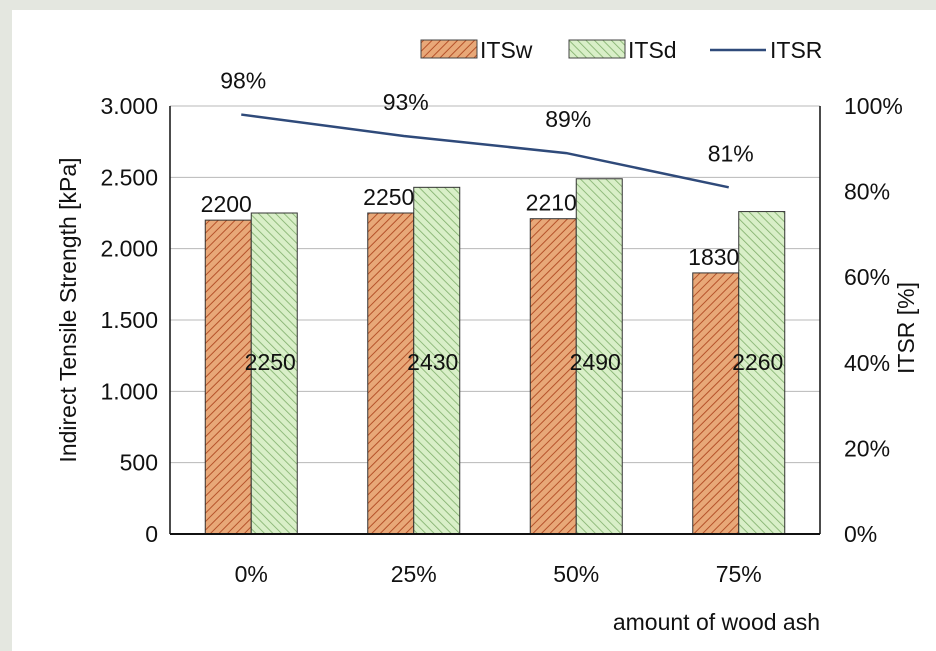 The image size is (936, 651). I want to click on y2-axis-title: ITSR [%], so click(906, 328).